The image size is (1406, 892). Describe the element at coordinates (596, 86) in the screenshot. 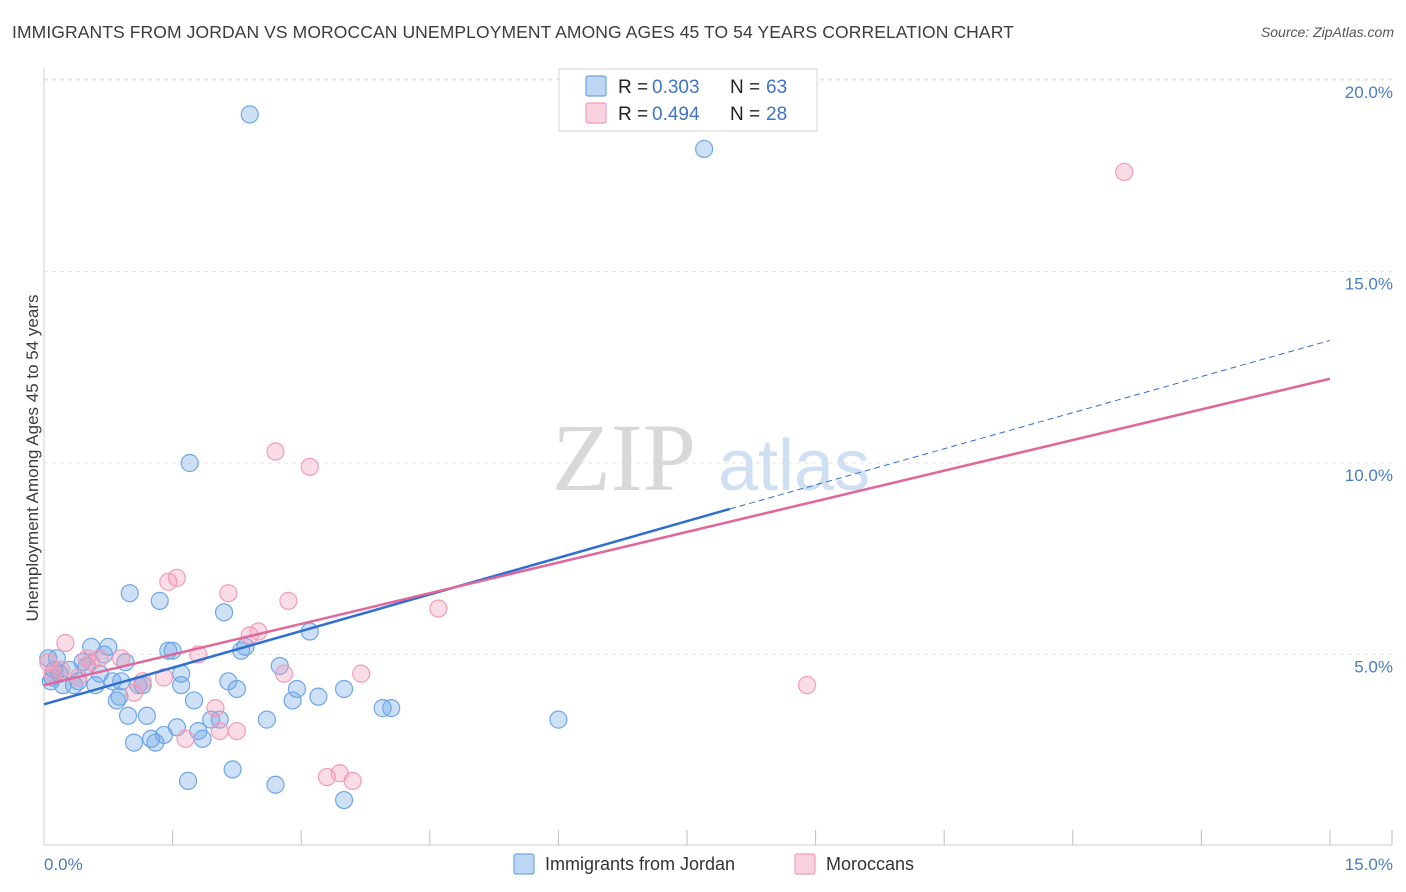

I see `legend-swatch-blue` at that location.